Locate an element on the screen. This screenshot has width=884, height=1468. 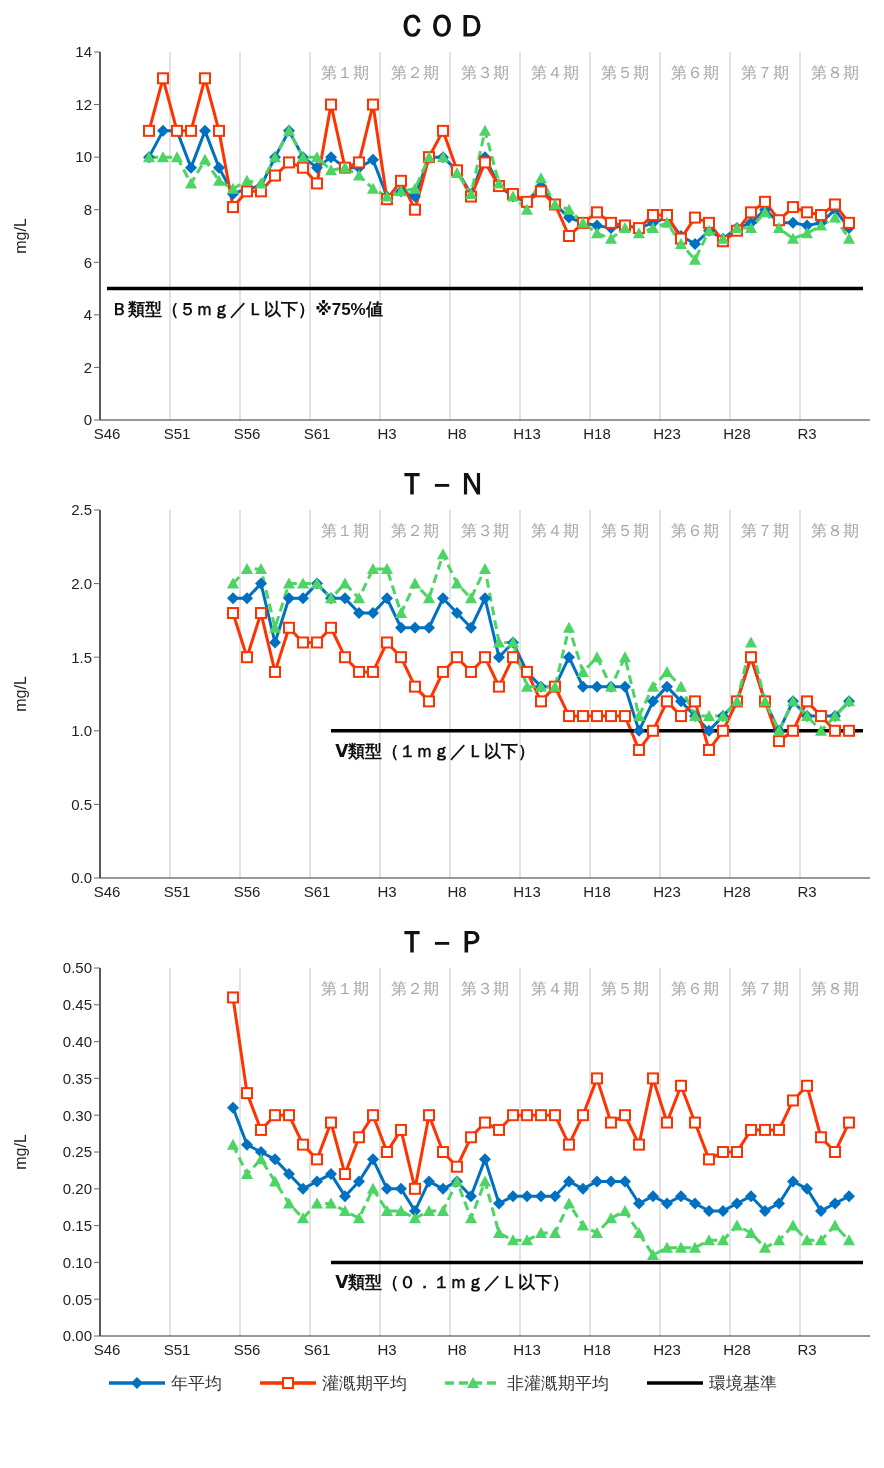
y-tick-label: 0.40 is located at coordinates (77, 1041).